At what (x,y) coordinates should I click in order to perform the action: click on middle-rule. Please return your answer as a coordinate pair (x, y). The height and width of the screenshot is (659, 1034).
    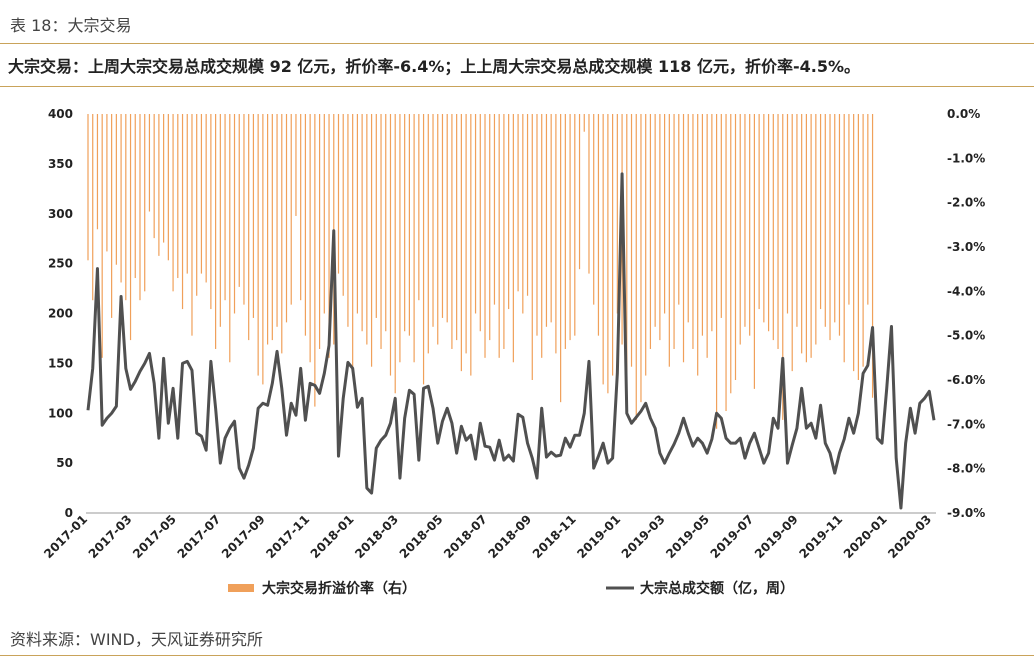
    Looking at the image, I should click on (517, 86).